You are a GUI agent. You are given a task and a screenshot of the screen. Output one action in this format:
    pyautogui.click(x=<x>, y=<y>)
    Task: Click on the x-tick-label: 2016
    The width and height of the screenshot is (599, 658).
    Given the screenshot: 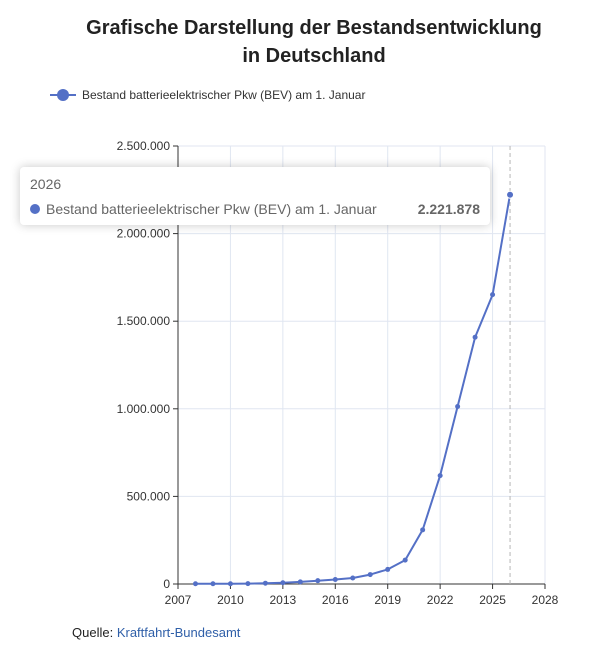 What is the action you would take?
    pyautogui.click(x=335, y=600)
    